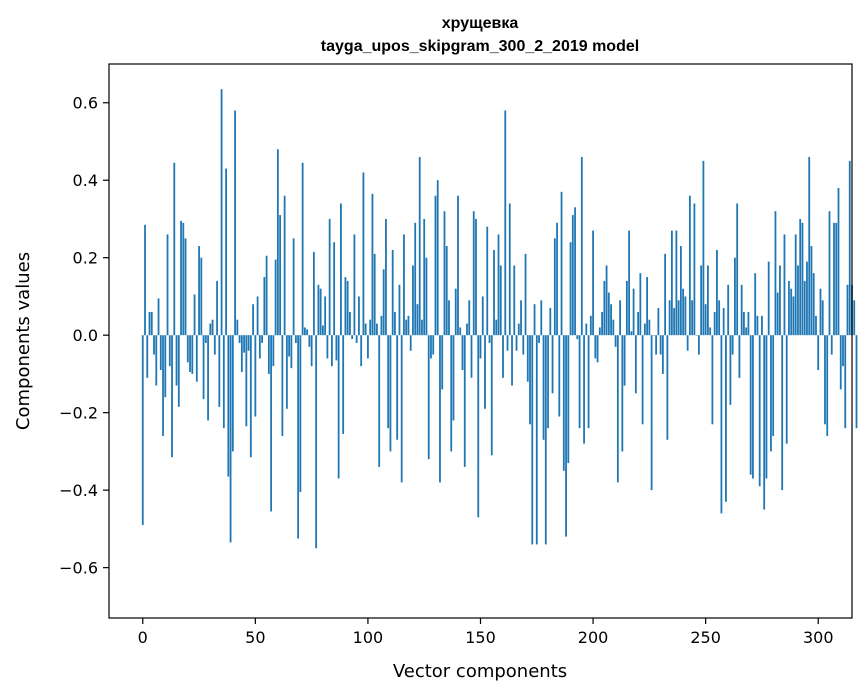 This screenshot has height=696, width=867. What do you see at coordinates (85, 258) in the screenshot?
I see `y-tick-label: 0.2` at bounding box center [85, 258].